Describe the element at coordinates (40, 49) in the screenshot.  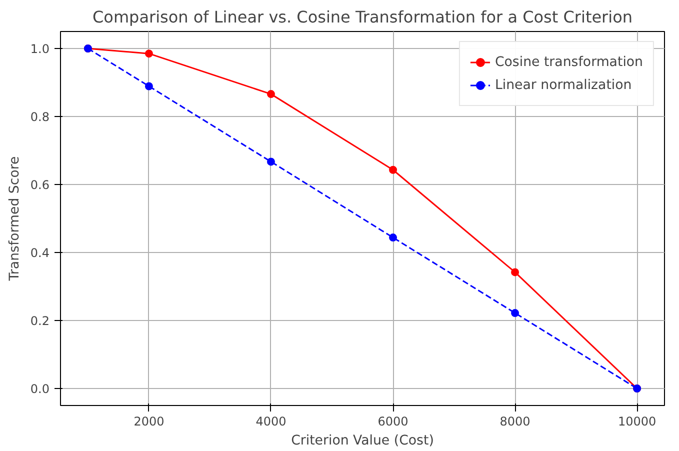
I see `y-tick-label: 1.0` at that location.